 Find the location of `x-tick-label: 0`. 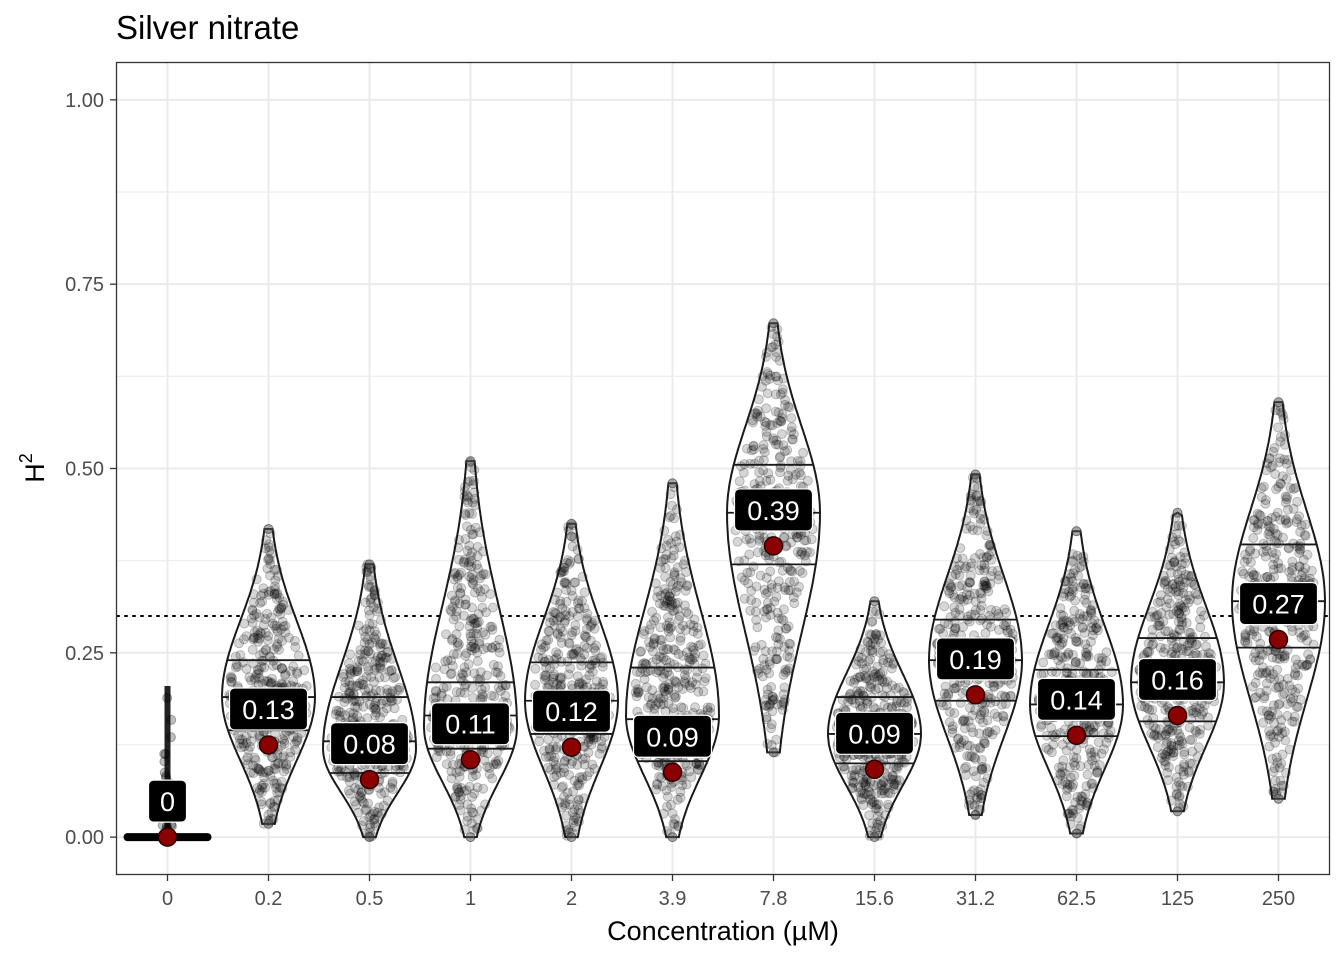

x-tick-label: 0 is located at coordinates (167, 899).